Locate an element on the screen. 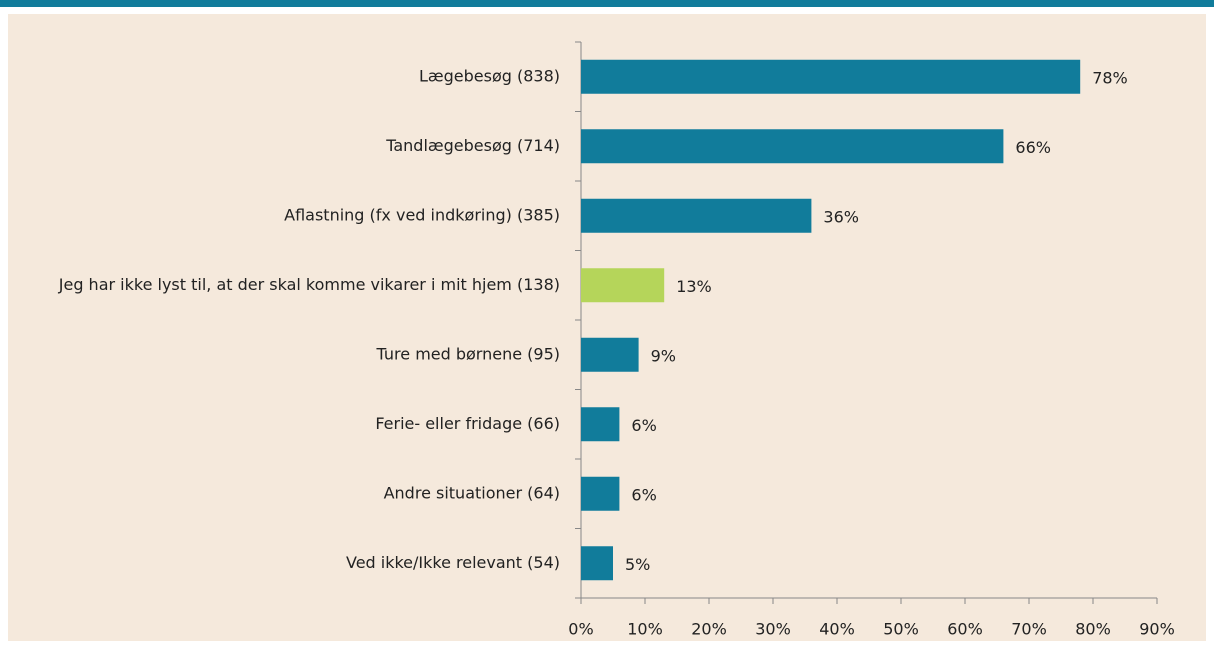 Image resolution: width=1214 pixels, height=651 pixels. x-tick-label: 70% is located at coordinates (1029, 629).